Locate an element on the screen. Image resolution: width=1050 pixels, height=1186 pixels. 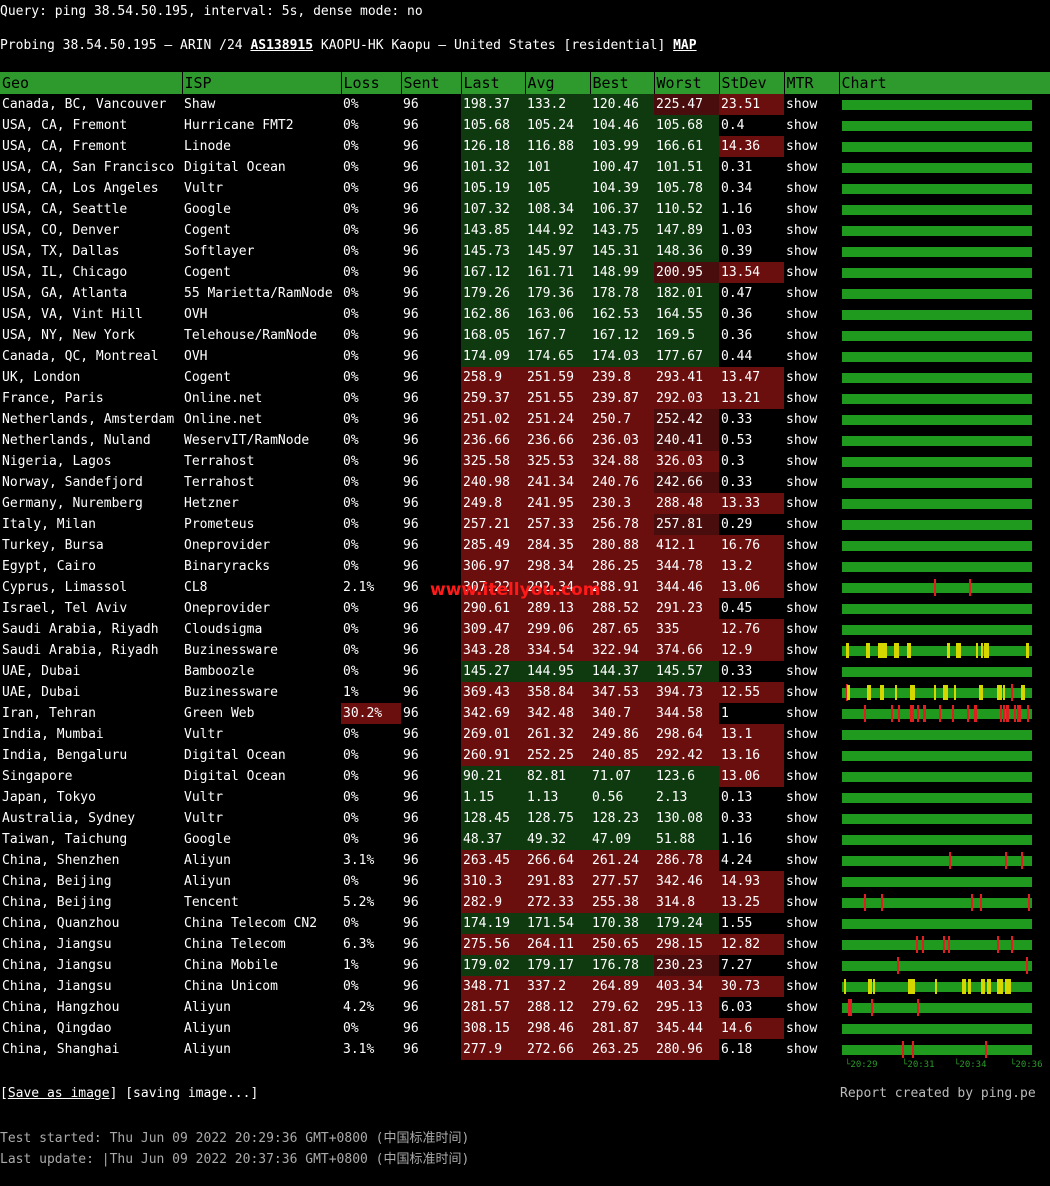
cell-last: 348.71 is located at coordinates (493, 986).